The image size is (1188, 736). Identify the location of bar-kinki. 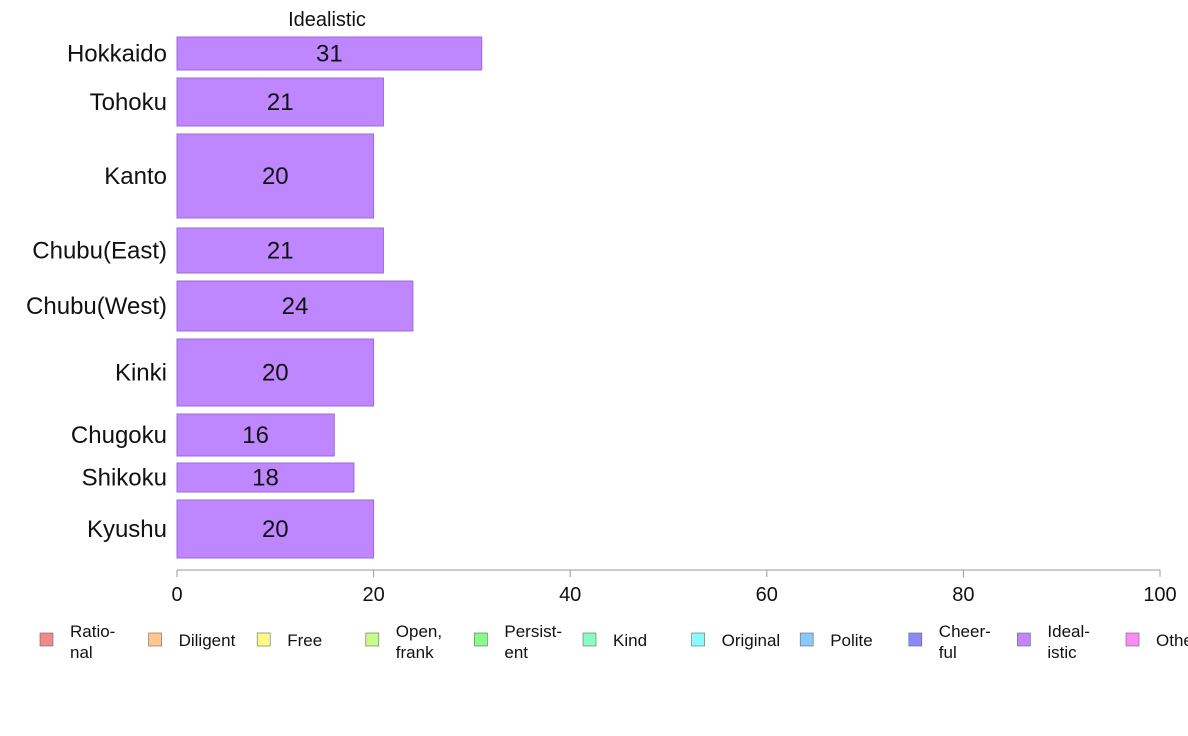
(275, 372).